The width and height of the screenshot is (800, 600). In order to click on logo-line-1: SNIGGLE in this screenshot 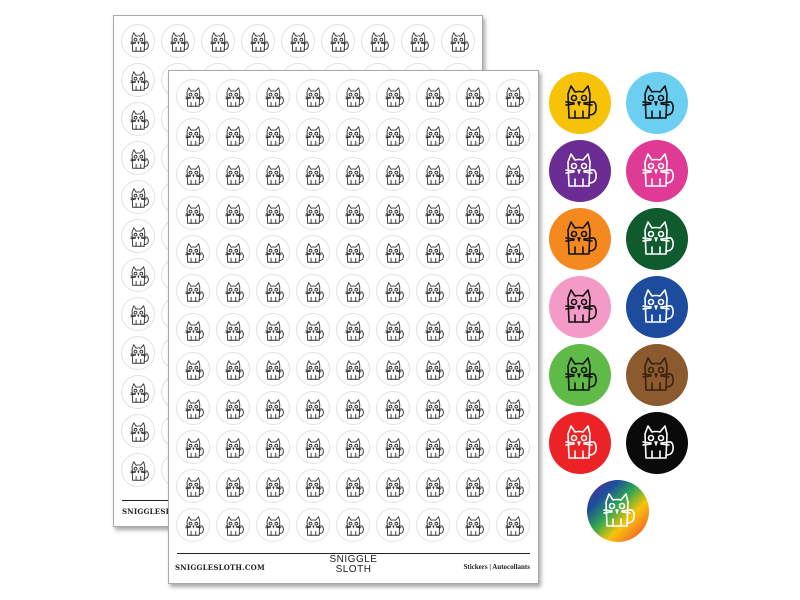, I will do `click(353, 559)`.